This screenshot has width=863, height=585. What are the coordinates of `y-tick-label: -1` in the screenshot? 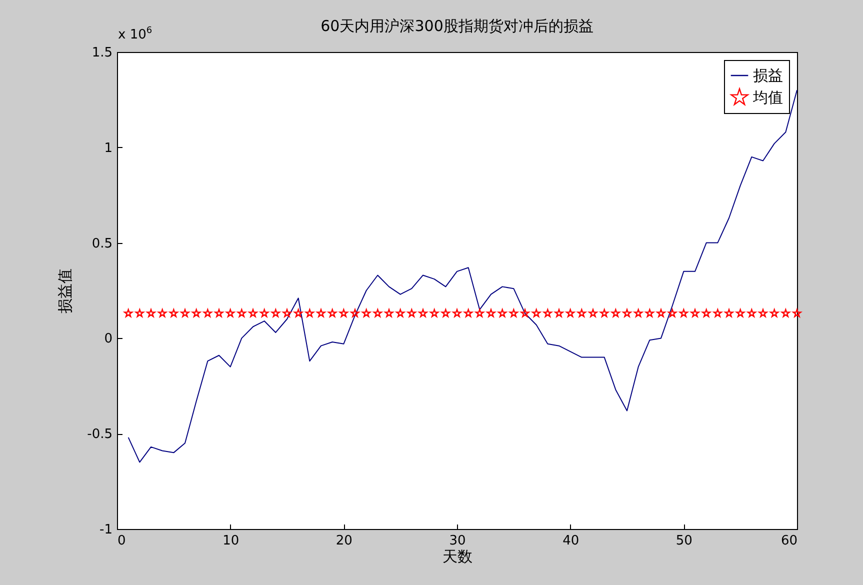 It's located at (106, 530).